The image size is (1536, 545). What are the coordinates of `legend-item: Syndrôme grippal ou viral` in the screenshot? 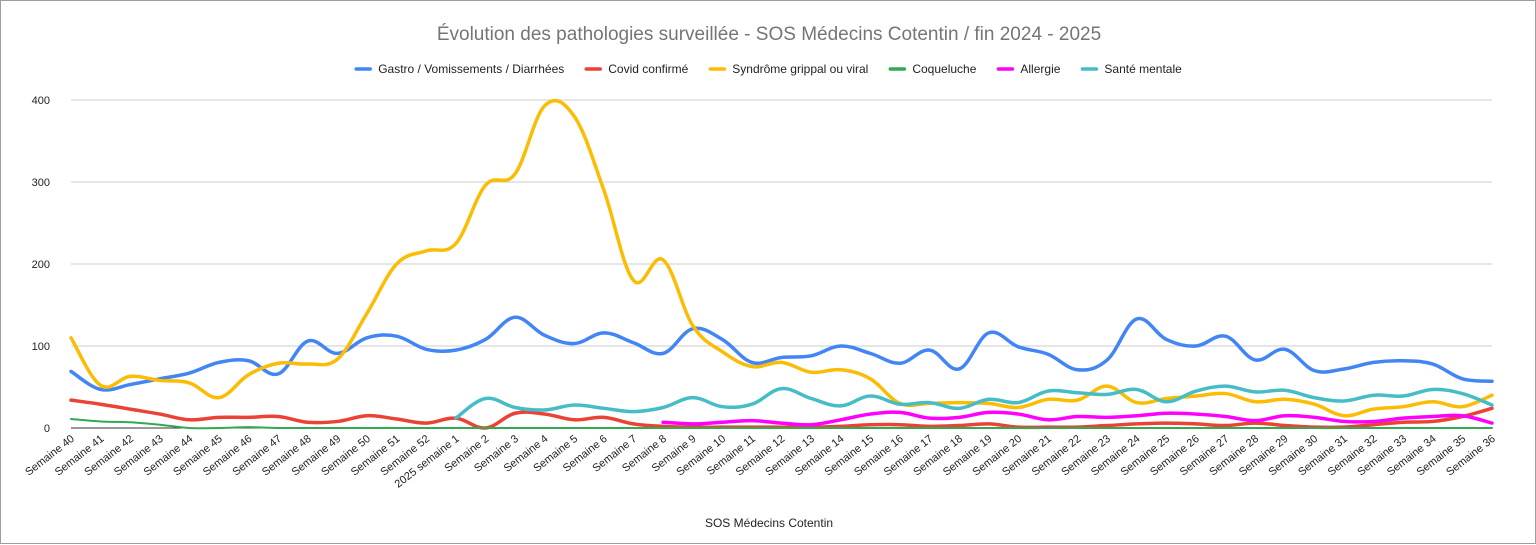 It's located at (788, 69).